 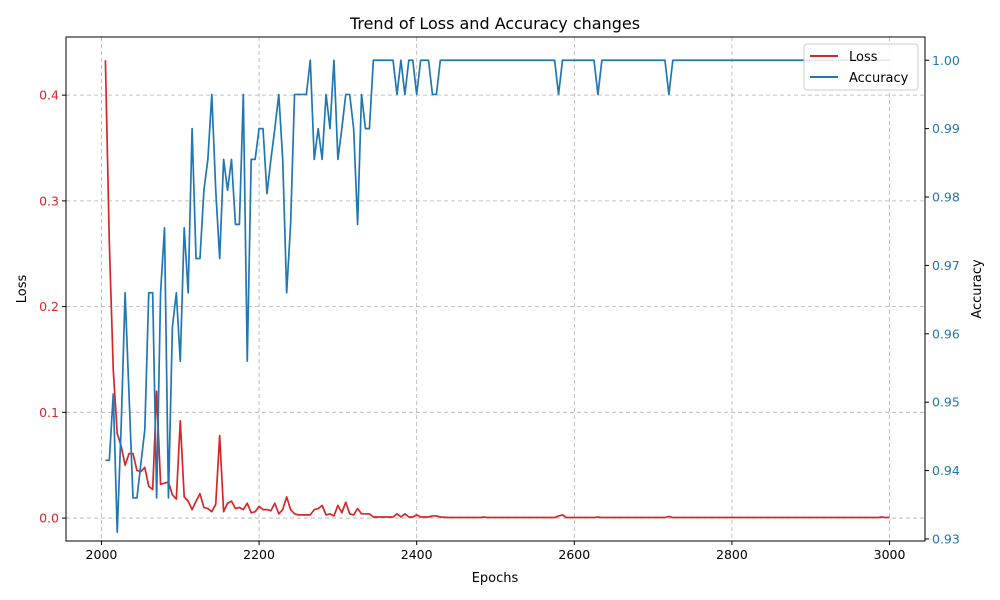 What do you see at coordinates (946, 470) in the screenshot?
I see `y-right-tick-label: 0.94` at bounding box center [946, 470].